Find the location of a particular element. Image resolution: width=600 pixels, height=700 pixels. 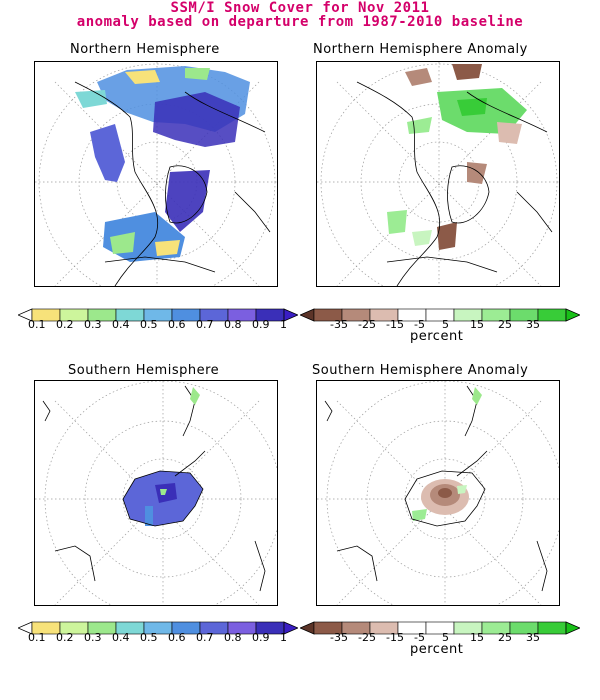

sh-anomaly-unit: percent is located at coordinates (437, 649).